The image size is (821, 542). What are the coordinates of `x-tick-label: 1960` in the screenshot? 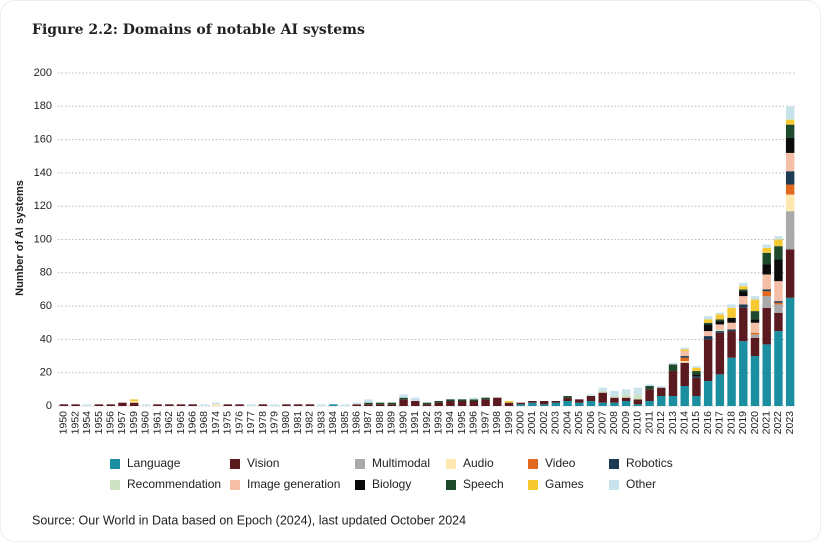 It's located at (146, 423).